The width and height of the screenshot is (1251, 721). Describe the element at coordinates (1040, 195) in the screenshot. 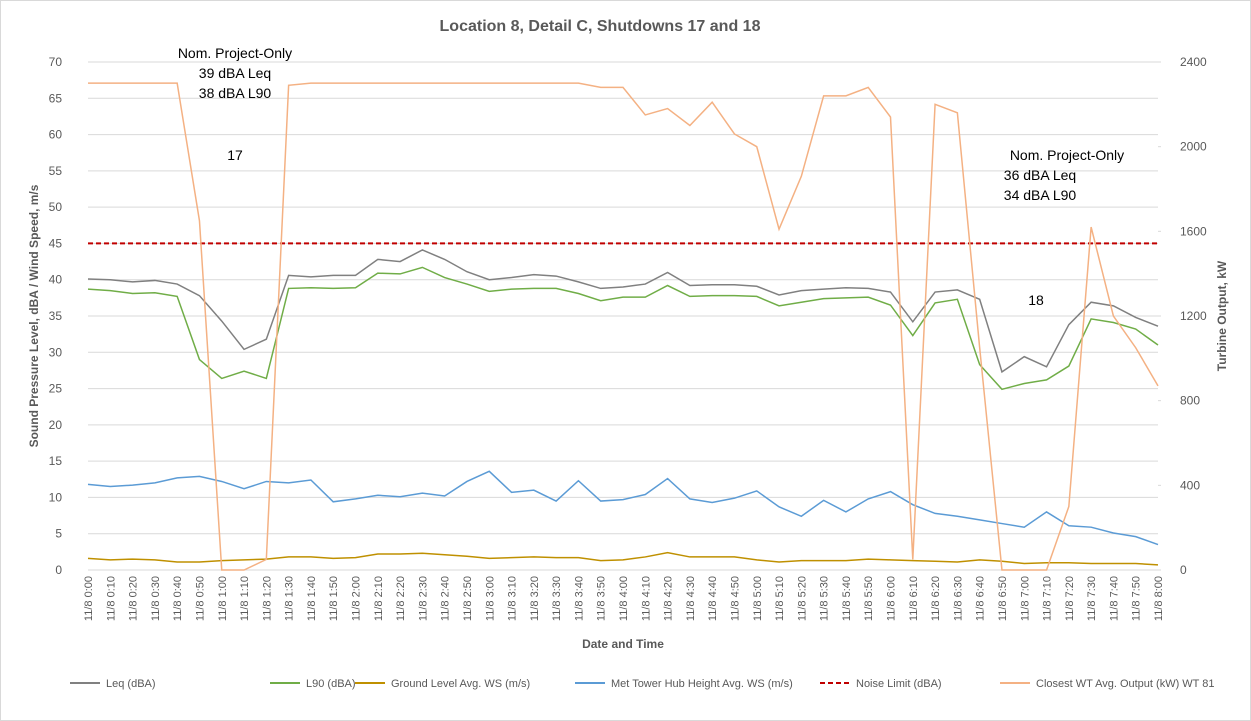

I see `annotation: 34 dBA L90` at that location.